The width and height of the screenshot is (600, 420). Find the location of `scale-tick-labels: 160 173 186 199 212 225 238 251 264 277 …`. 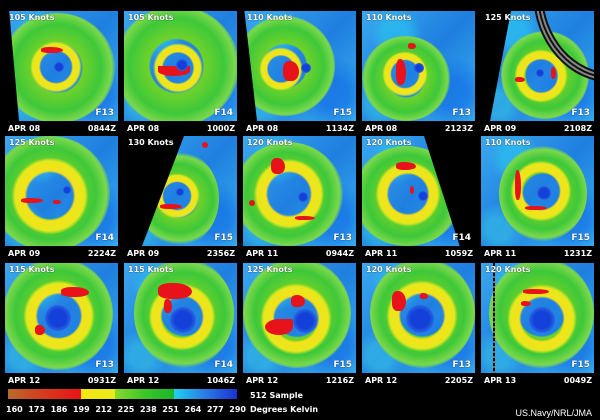

scale-tick-labels: 160 173 186 199 212 225 238 251 264 277 … is located at coordinates (126, 409).